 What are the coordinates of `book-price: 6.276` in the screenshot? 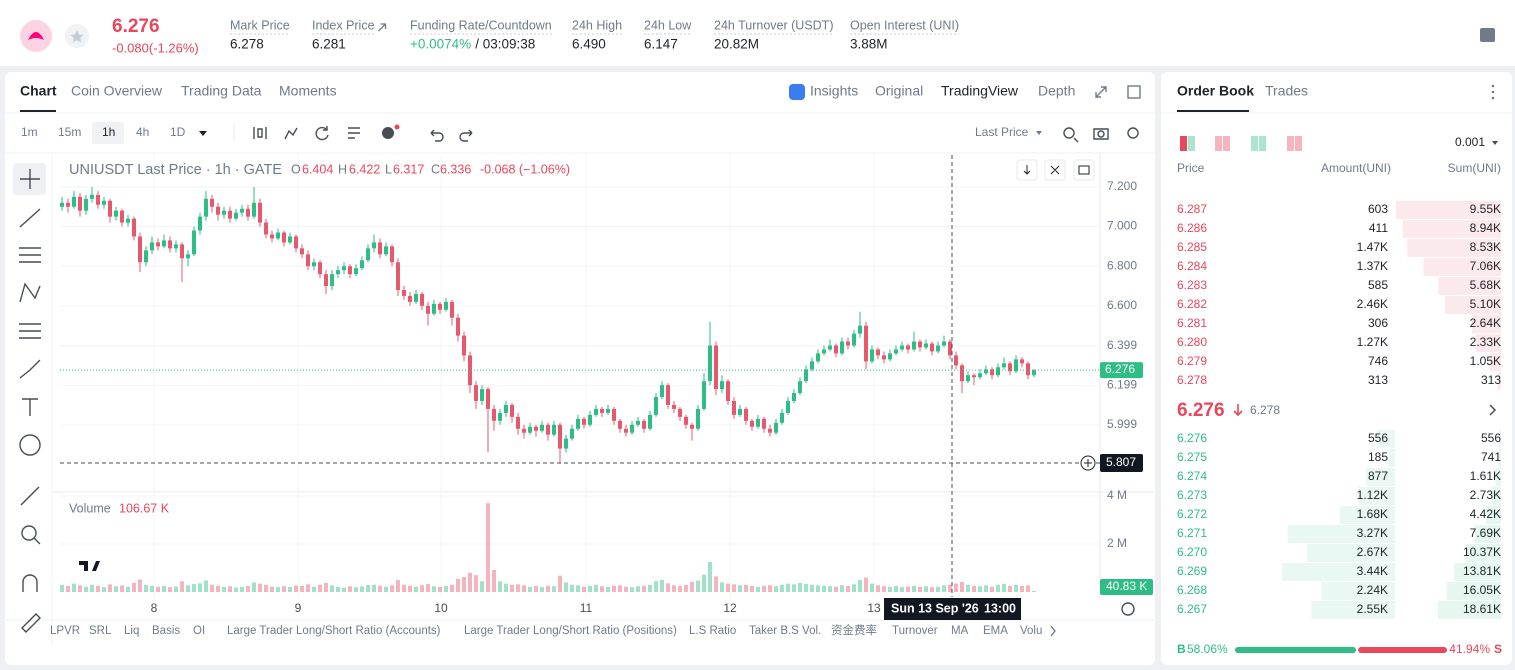 It's located at (1192, 438).